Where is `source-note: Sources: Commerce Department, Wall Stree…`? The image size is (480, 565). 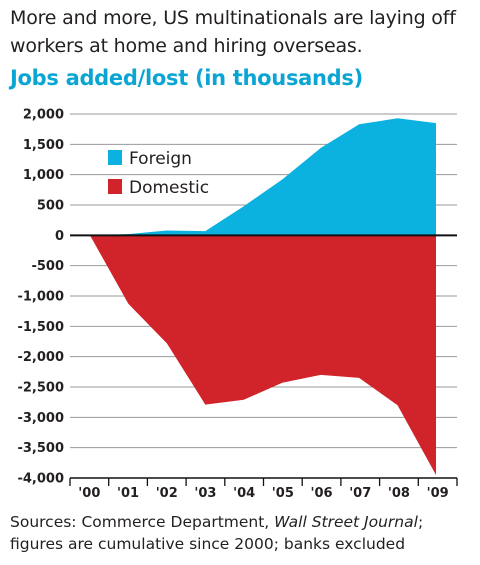
source-note: Sources: Commerce Department, Wall Stree… is located at coordinates (241, 533).